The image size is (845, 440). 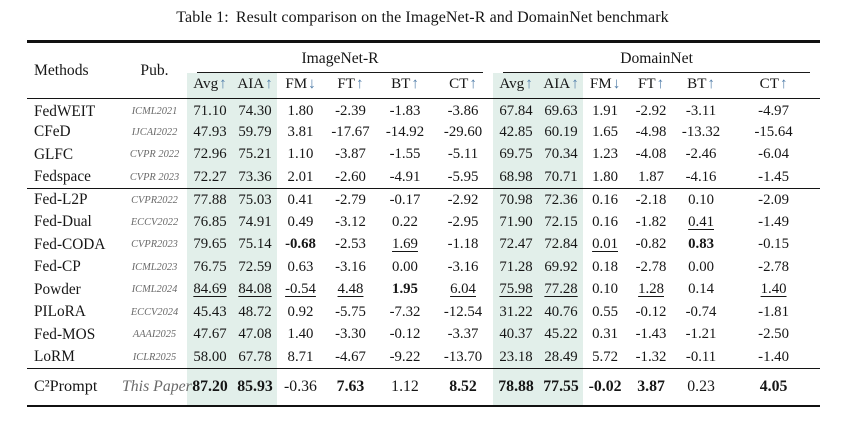 What do you see at coordinates (405, 221) in the screenshot?
I see `metric-value: 0.22` at bounding box center [405, 221].